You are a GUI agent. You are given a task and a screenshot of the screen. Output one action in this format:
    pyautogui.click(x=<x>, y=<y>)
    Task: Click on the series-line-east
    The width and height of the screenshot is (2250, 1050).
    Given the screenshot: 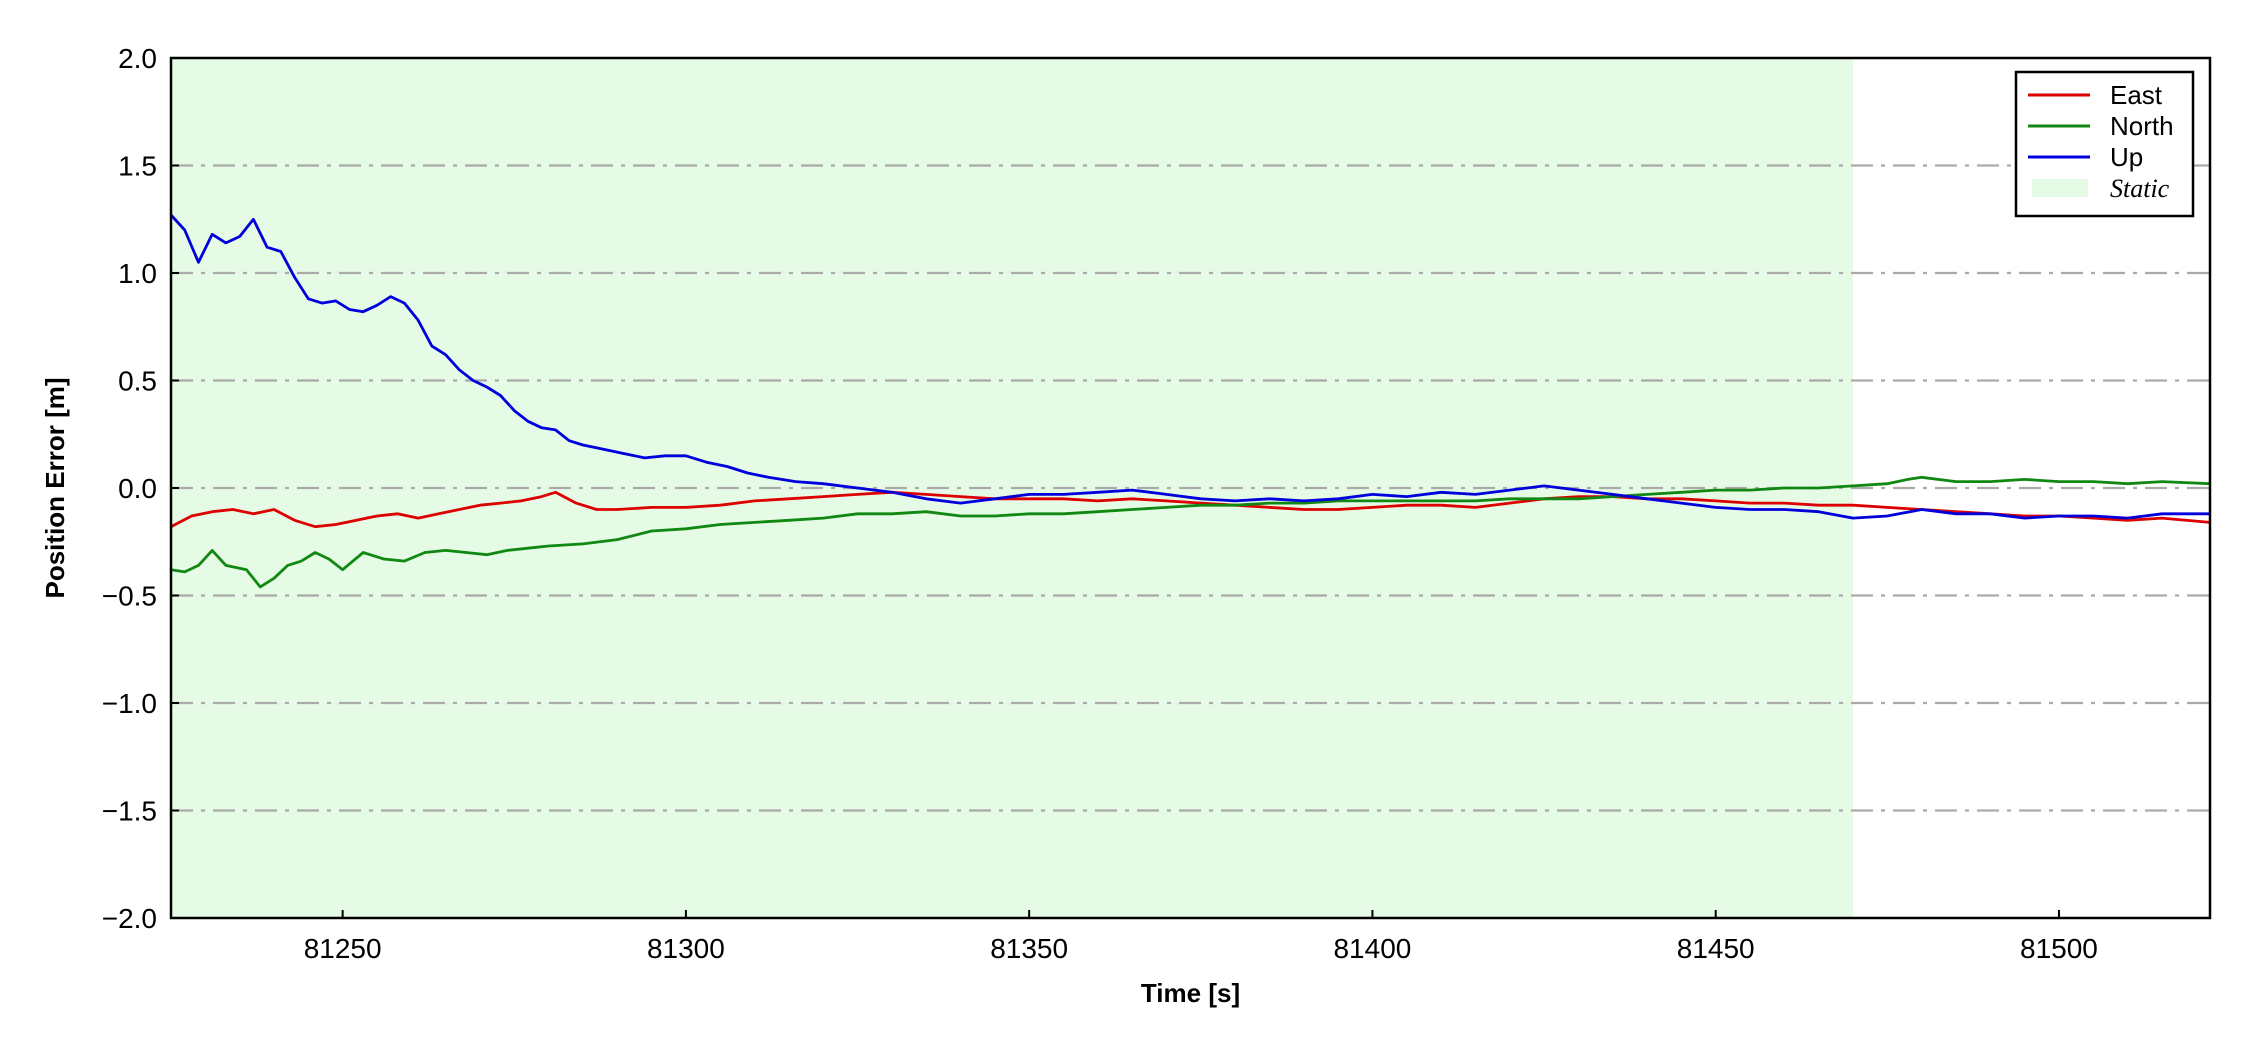 What is the action you would take?
    pyautogui.click(x=1190, y=509)
    